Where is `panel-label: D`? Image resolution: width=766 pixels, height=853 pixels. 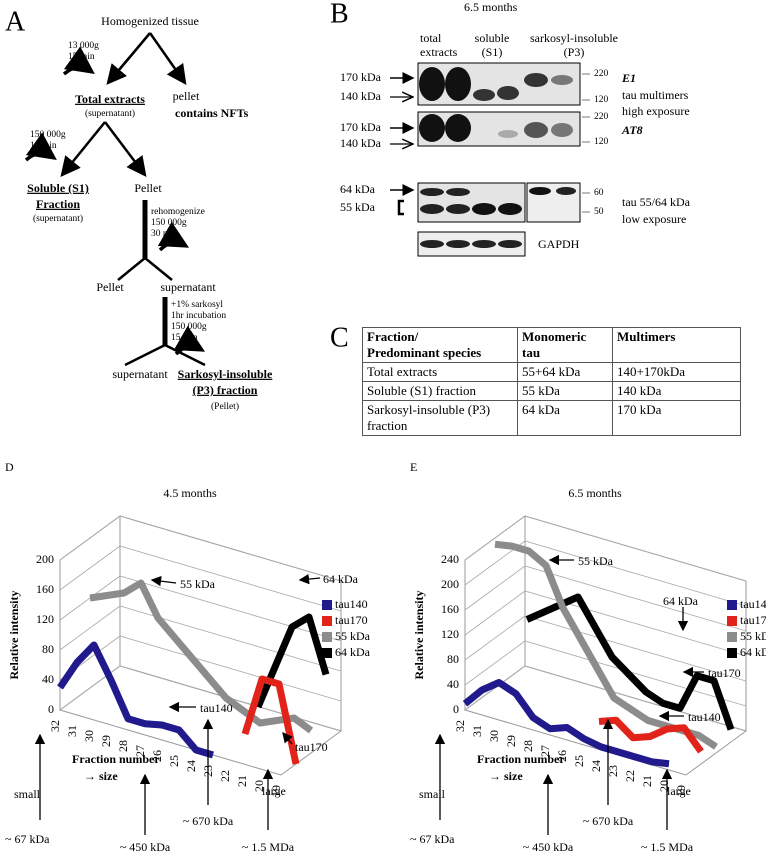
panel-label: D is located at coordinates (9, 467).